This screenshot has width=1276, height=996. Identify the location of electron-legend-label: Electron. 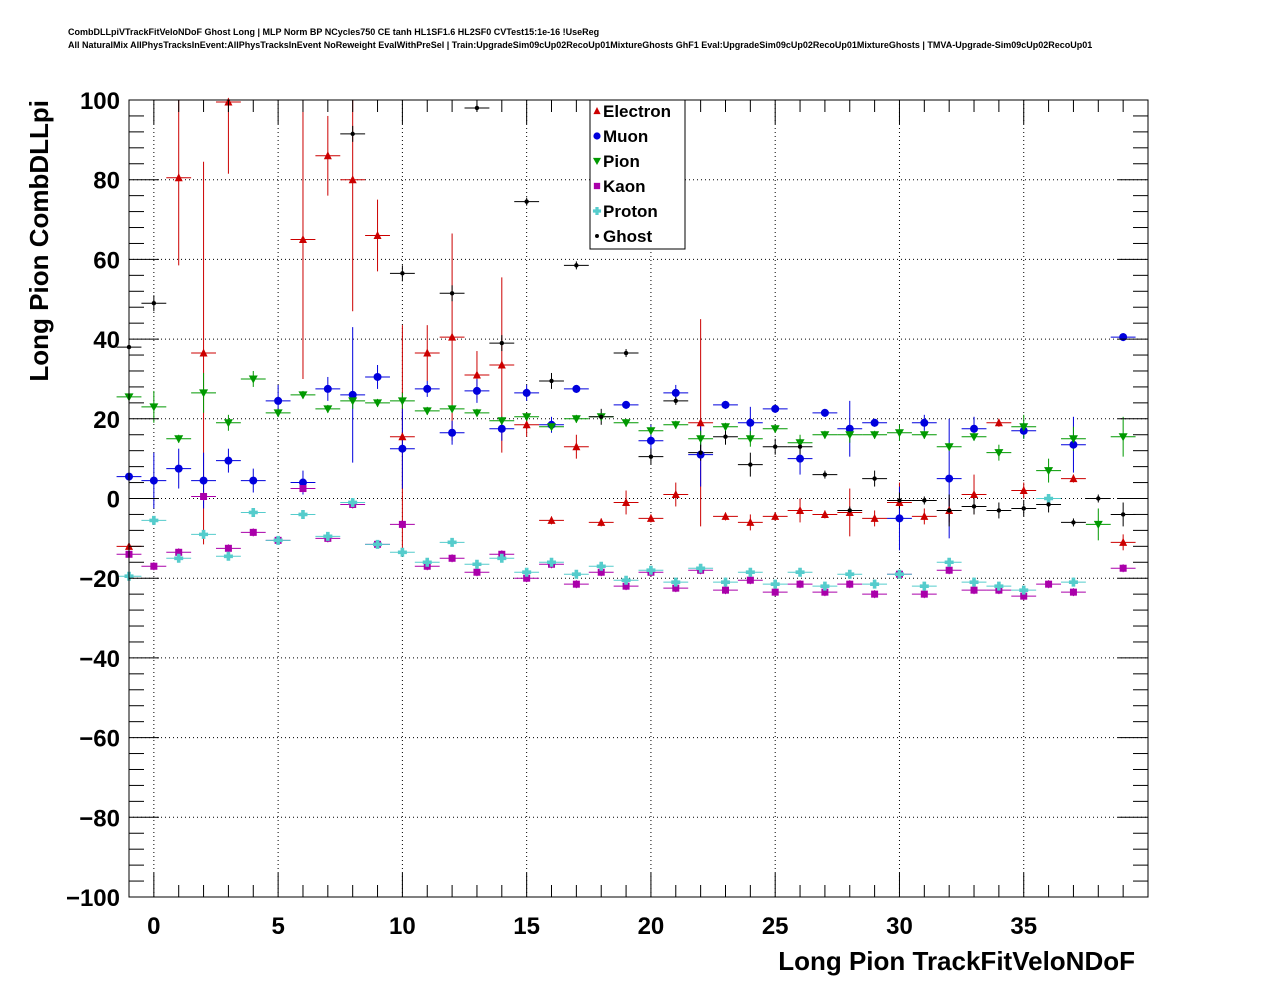
(637, 111).